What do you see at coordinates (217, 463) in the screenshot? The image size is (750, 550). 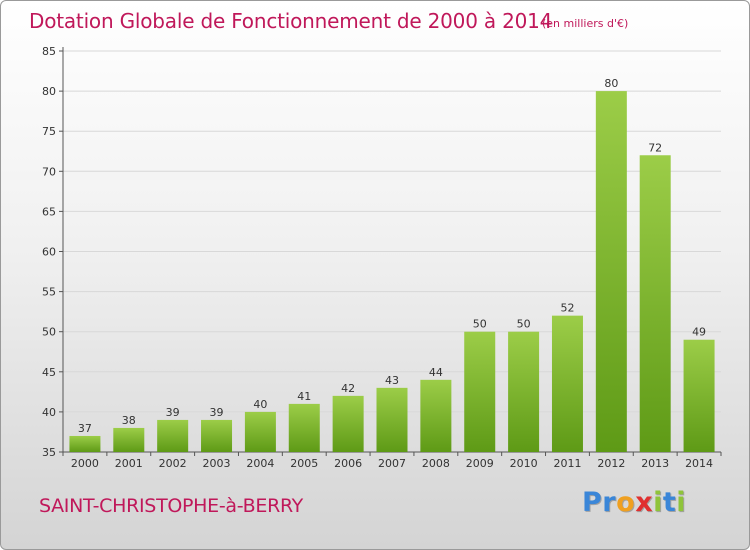 I see `x-tick-label: 2003` at bounding box center [217, 463].